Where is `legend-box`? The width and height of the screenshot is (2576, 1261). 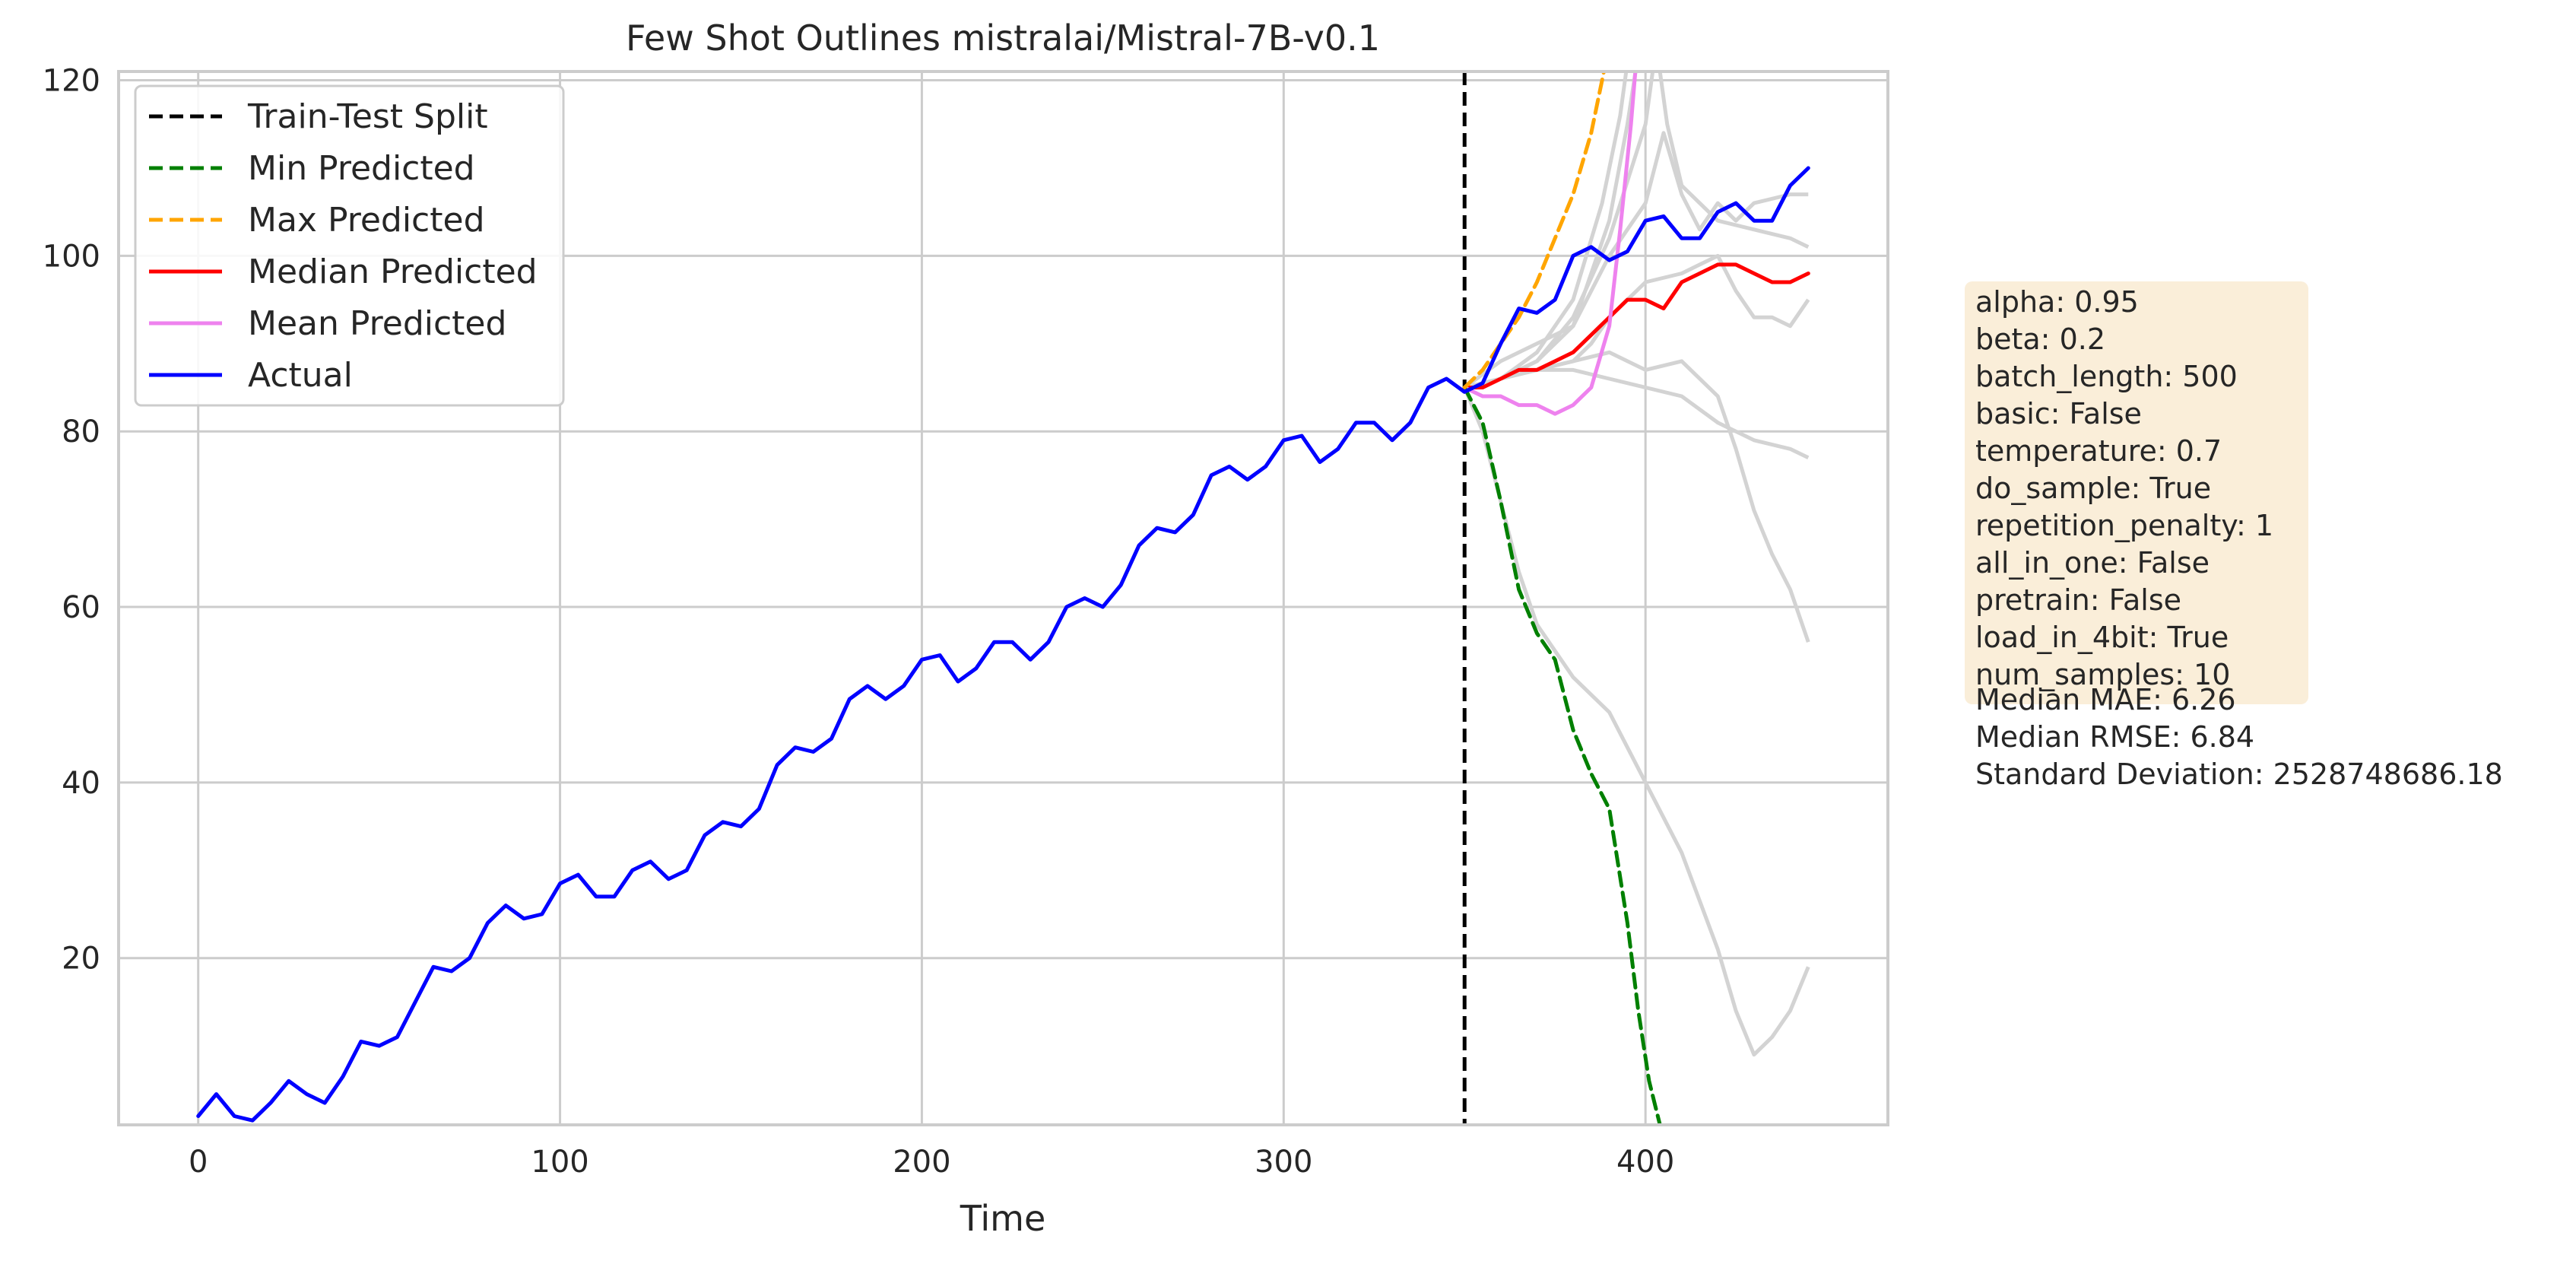
legend-box is located at coordinates (349, 245).